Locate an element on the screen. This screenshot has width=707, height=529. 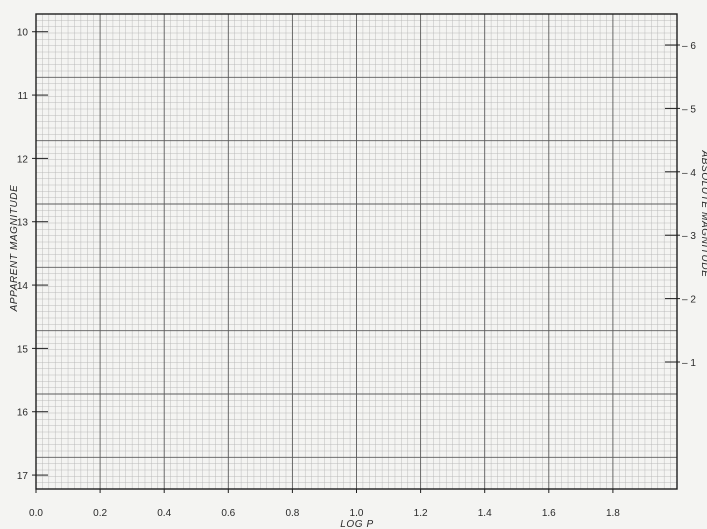
right-y-tick-label: – 5 is located at coordinates (689, 109).